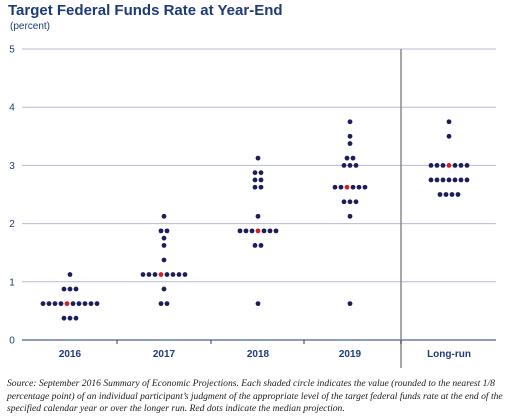 Image resolution: width=518 pixels, height=420 pixels. Describe the element at coordinates (12, 224) in the screenshot. I see `y-tick-label: 2` at that location.